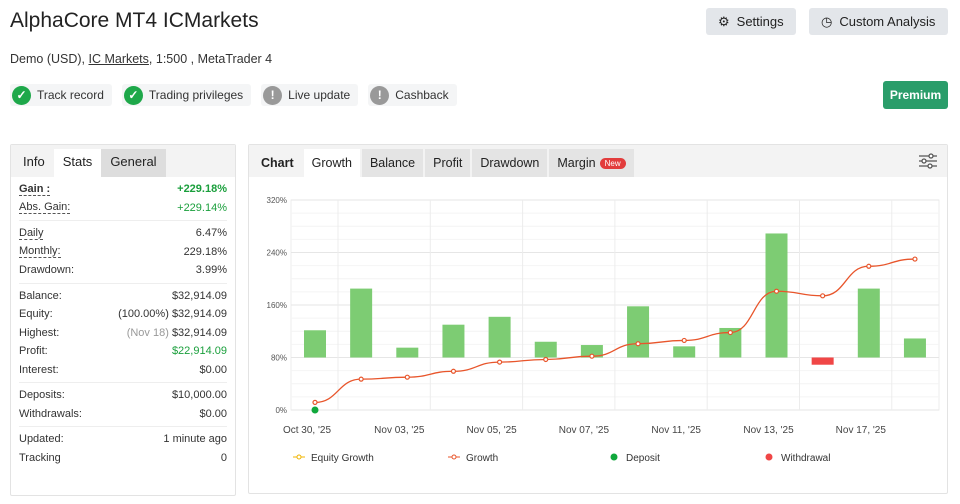 The image size is (960, 504). Describe the element at coordinates (45, 208) in the screenshot. I see `stat-label: Abs. Gain:` at that location.